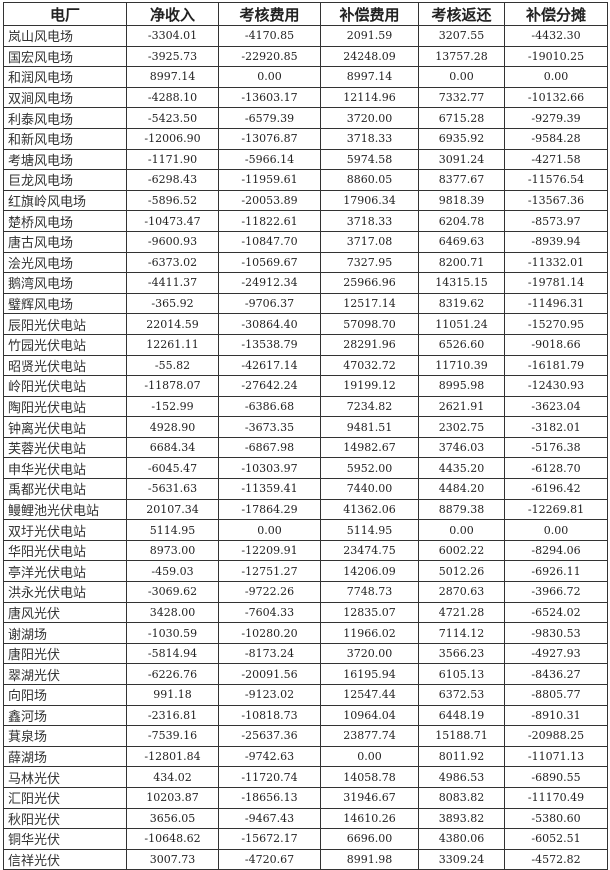 Image resolution: width=610 pixels, height=870 pixels. Describe the element at coordinates (461, 365) in the screenshot. I see `cell-assessment-refund: 11710.39` at that location.